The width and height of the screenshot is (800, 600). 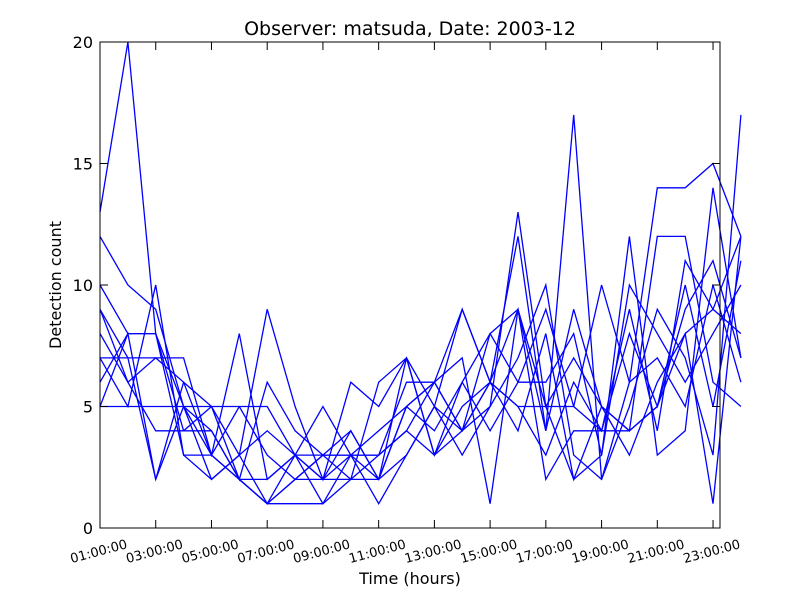 I want to click on x-tick-label: 21:00:00, so click(x=656, y=552).